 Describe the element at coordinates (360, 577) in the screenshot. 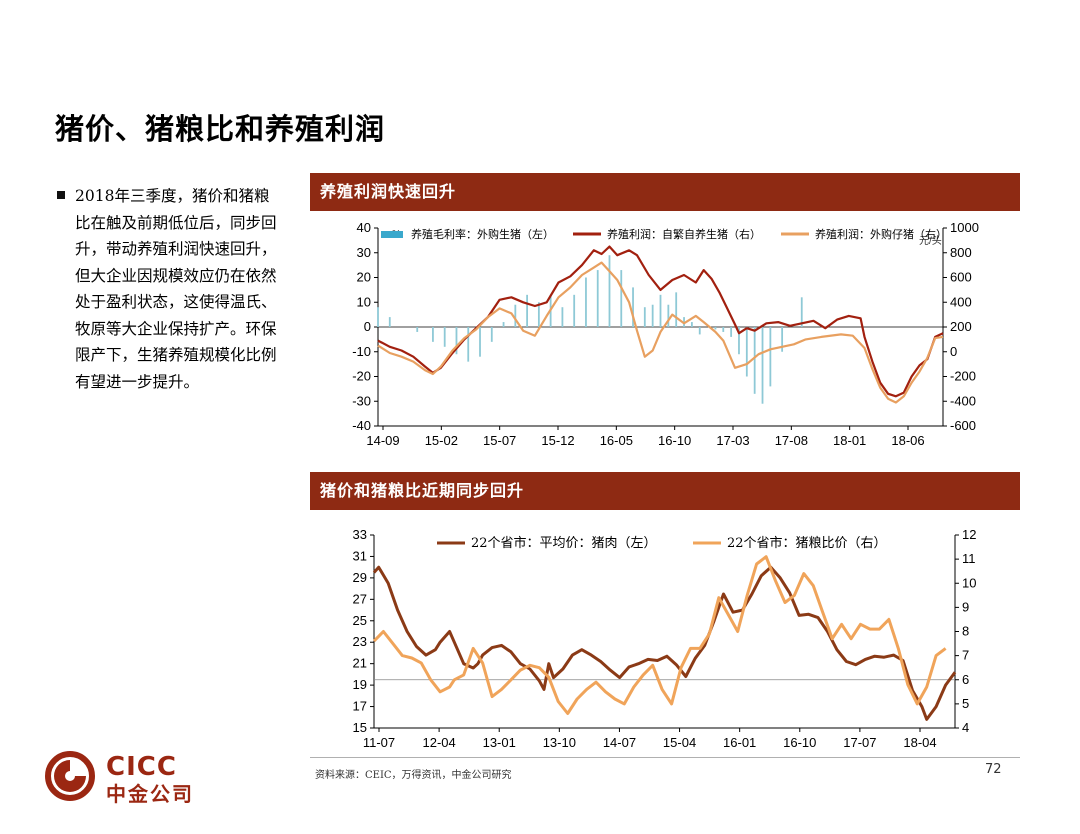

I see `left-tick-label: 29` at that location.